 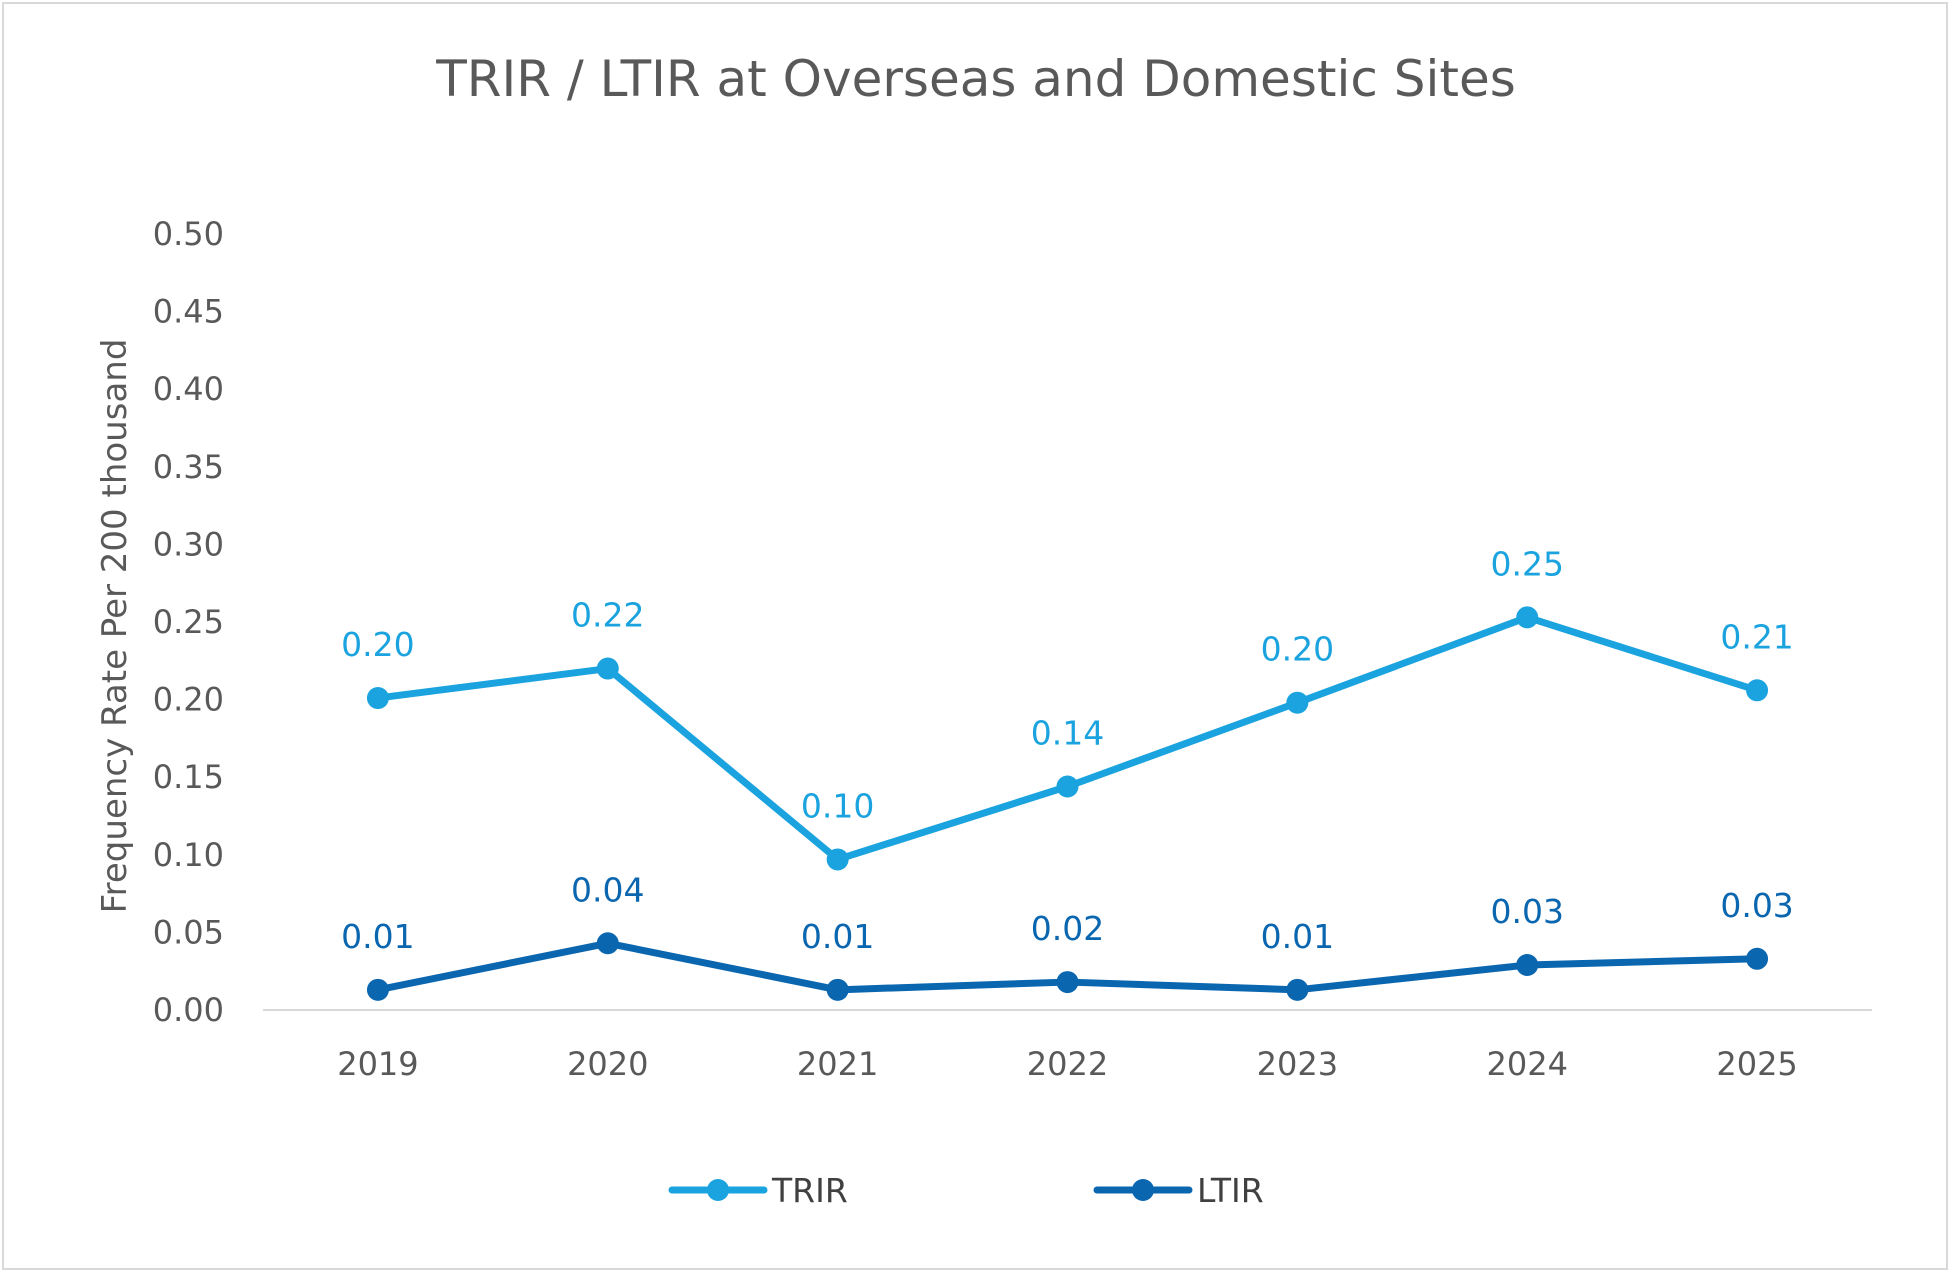 I want to click on x-axis-ticks: 2019 2020 2021 2022 2023 2024 2025, so click(x=1067, y=1064).